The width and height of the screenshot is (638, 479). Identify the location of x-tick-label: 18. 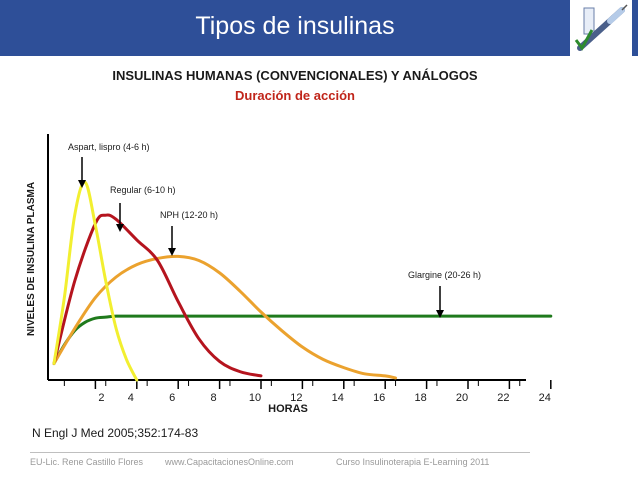
(420, 398).